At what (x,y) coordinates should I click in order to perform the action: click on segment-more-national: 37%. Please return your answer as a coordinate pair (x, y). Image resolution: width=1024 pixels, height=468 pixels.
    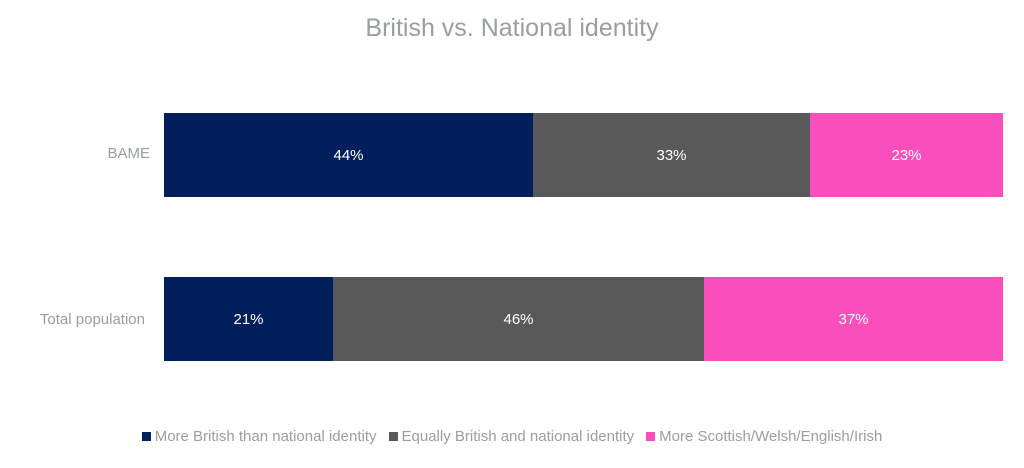
    Looking at the image, I should click on (853, 319).